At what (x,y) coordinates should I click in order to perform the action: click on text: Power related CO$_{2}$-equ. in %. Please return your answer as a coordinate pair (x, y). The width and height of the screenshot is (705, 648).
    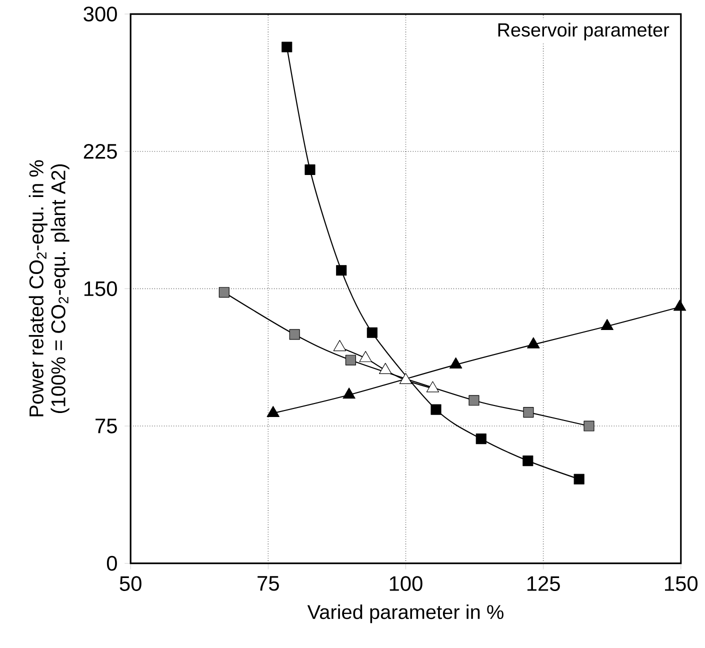
    Looking at the image, I should click on (38, 288).